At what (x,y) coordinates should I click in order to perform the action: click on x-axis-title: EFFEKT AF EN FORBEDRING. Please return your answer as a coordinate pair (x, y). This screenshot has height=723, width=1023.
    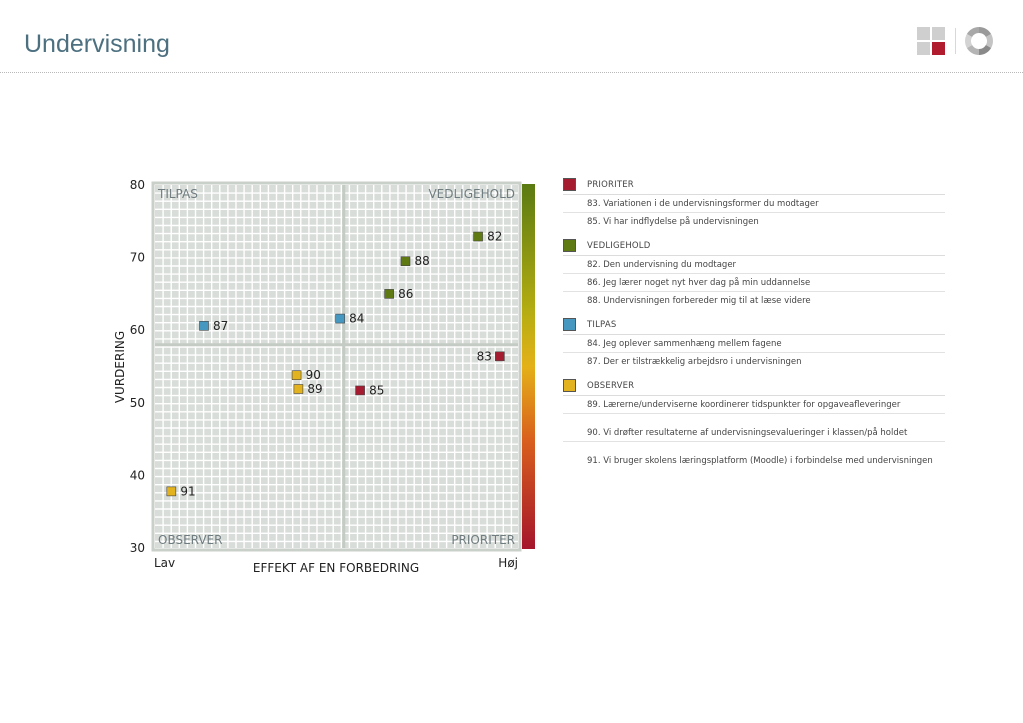
    Looking at the image, I should click on (336, 568).